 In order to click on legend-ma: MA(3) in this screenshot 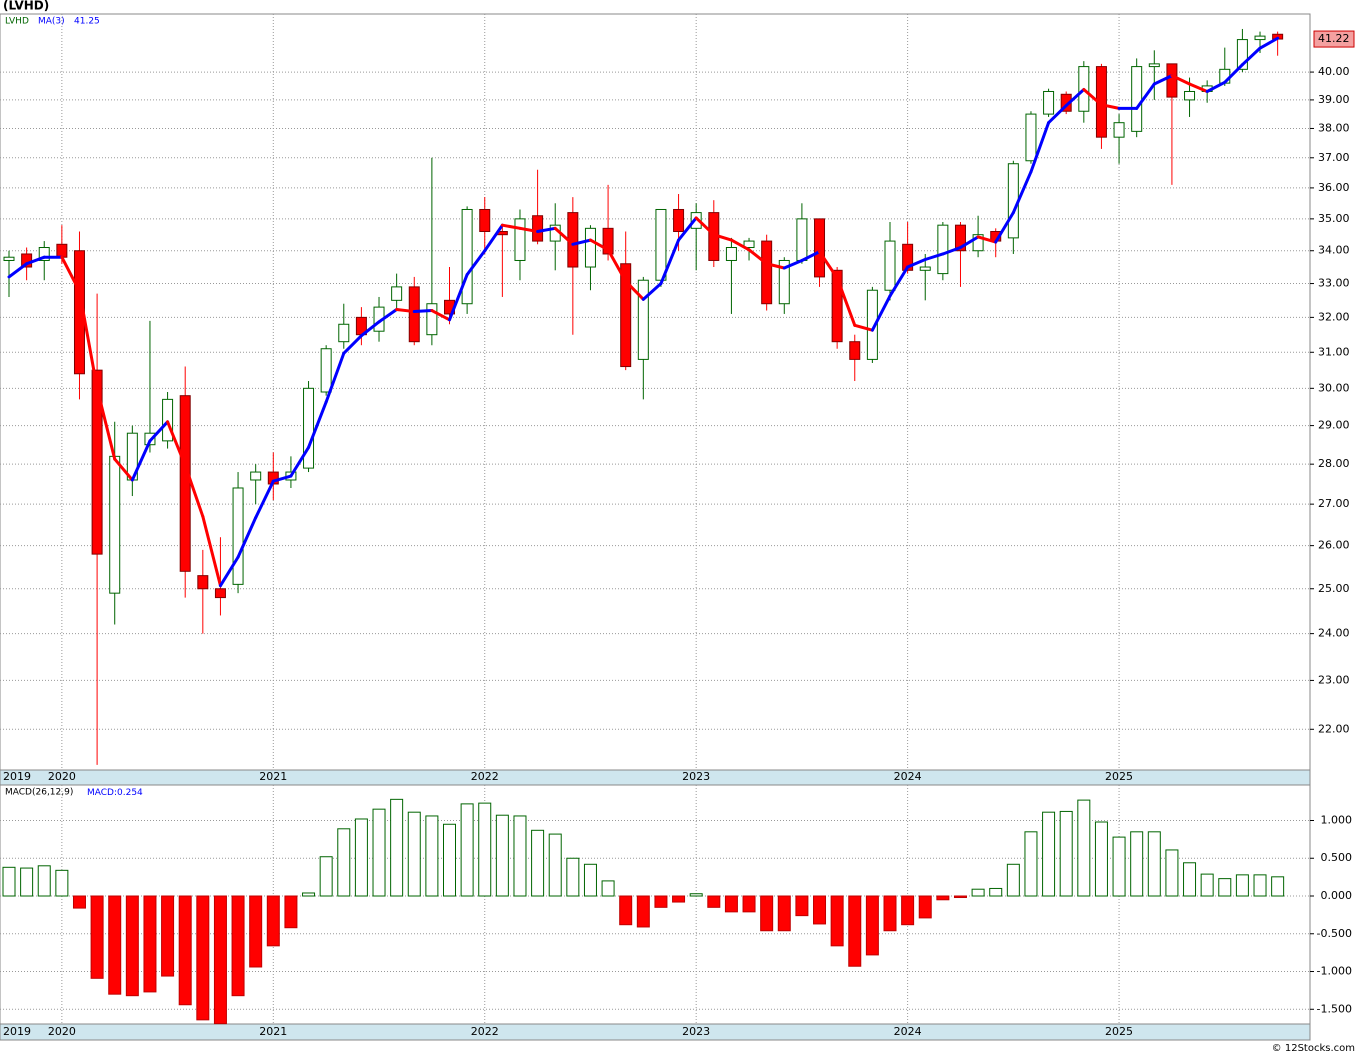, I will do `click(51, 22)`.